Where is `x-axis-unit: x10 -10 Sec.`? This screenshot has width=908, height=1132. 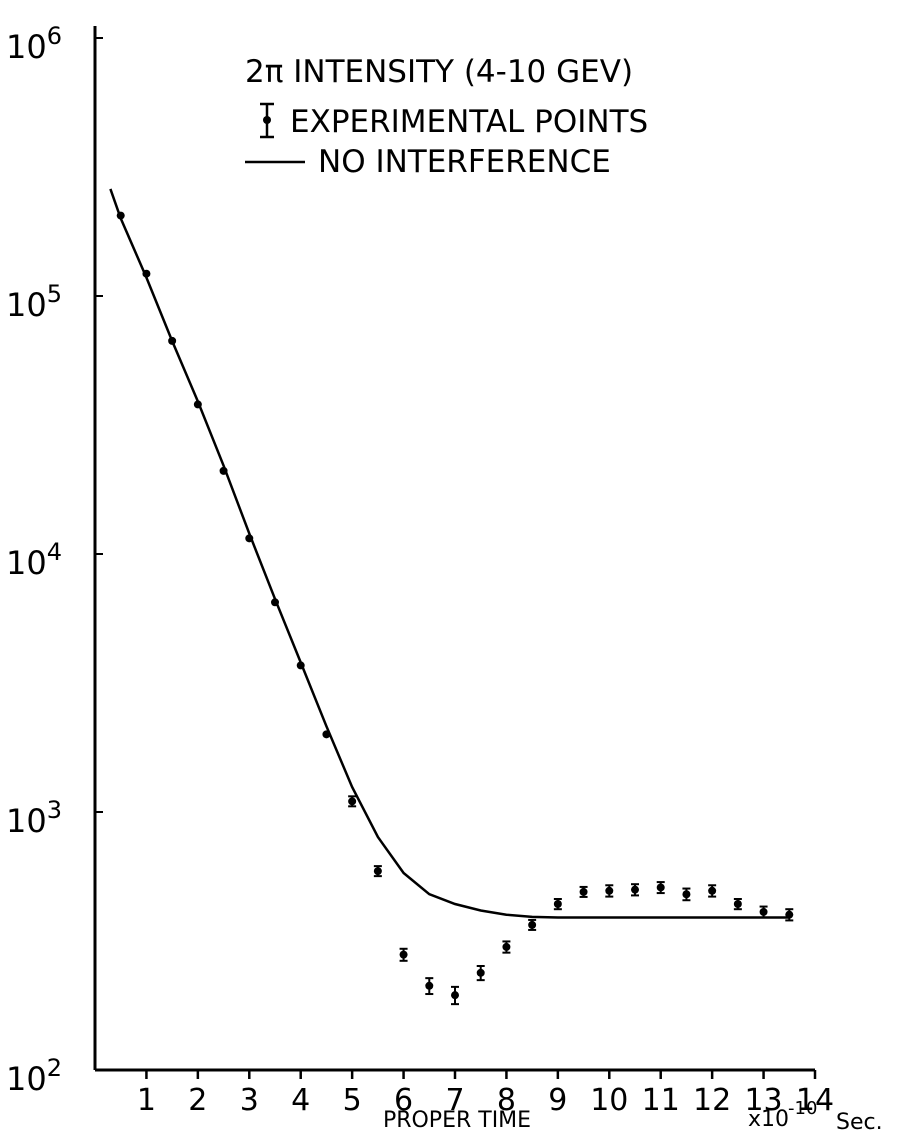 x-axis-unit: x10 -10 Sec. is located at coordinates (815, 1115).